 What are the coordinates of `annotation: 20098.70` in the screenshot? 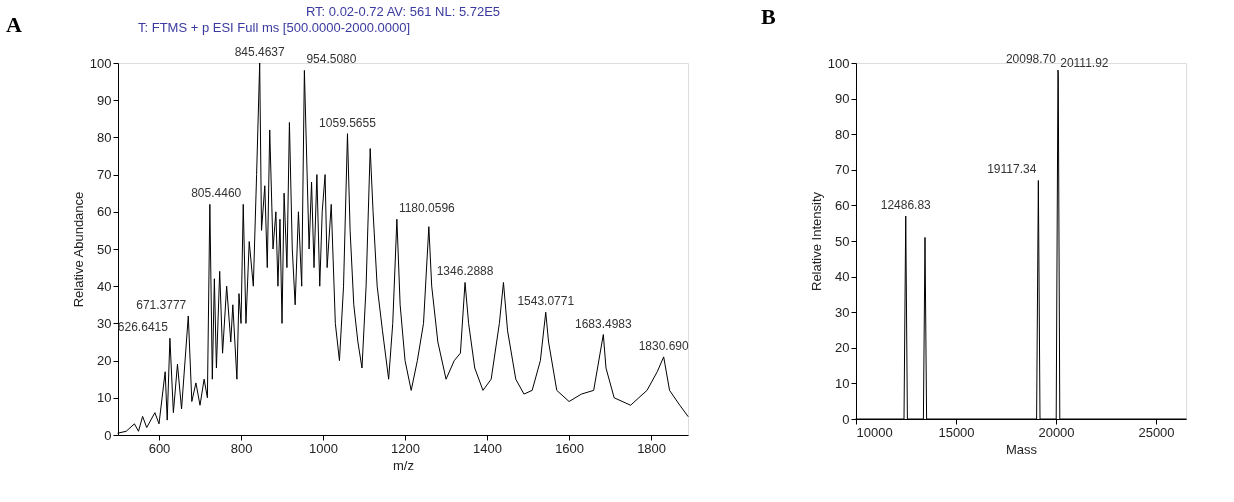 It's located at (1031, 59).